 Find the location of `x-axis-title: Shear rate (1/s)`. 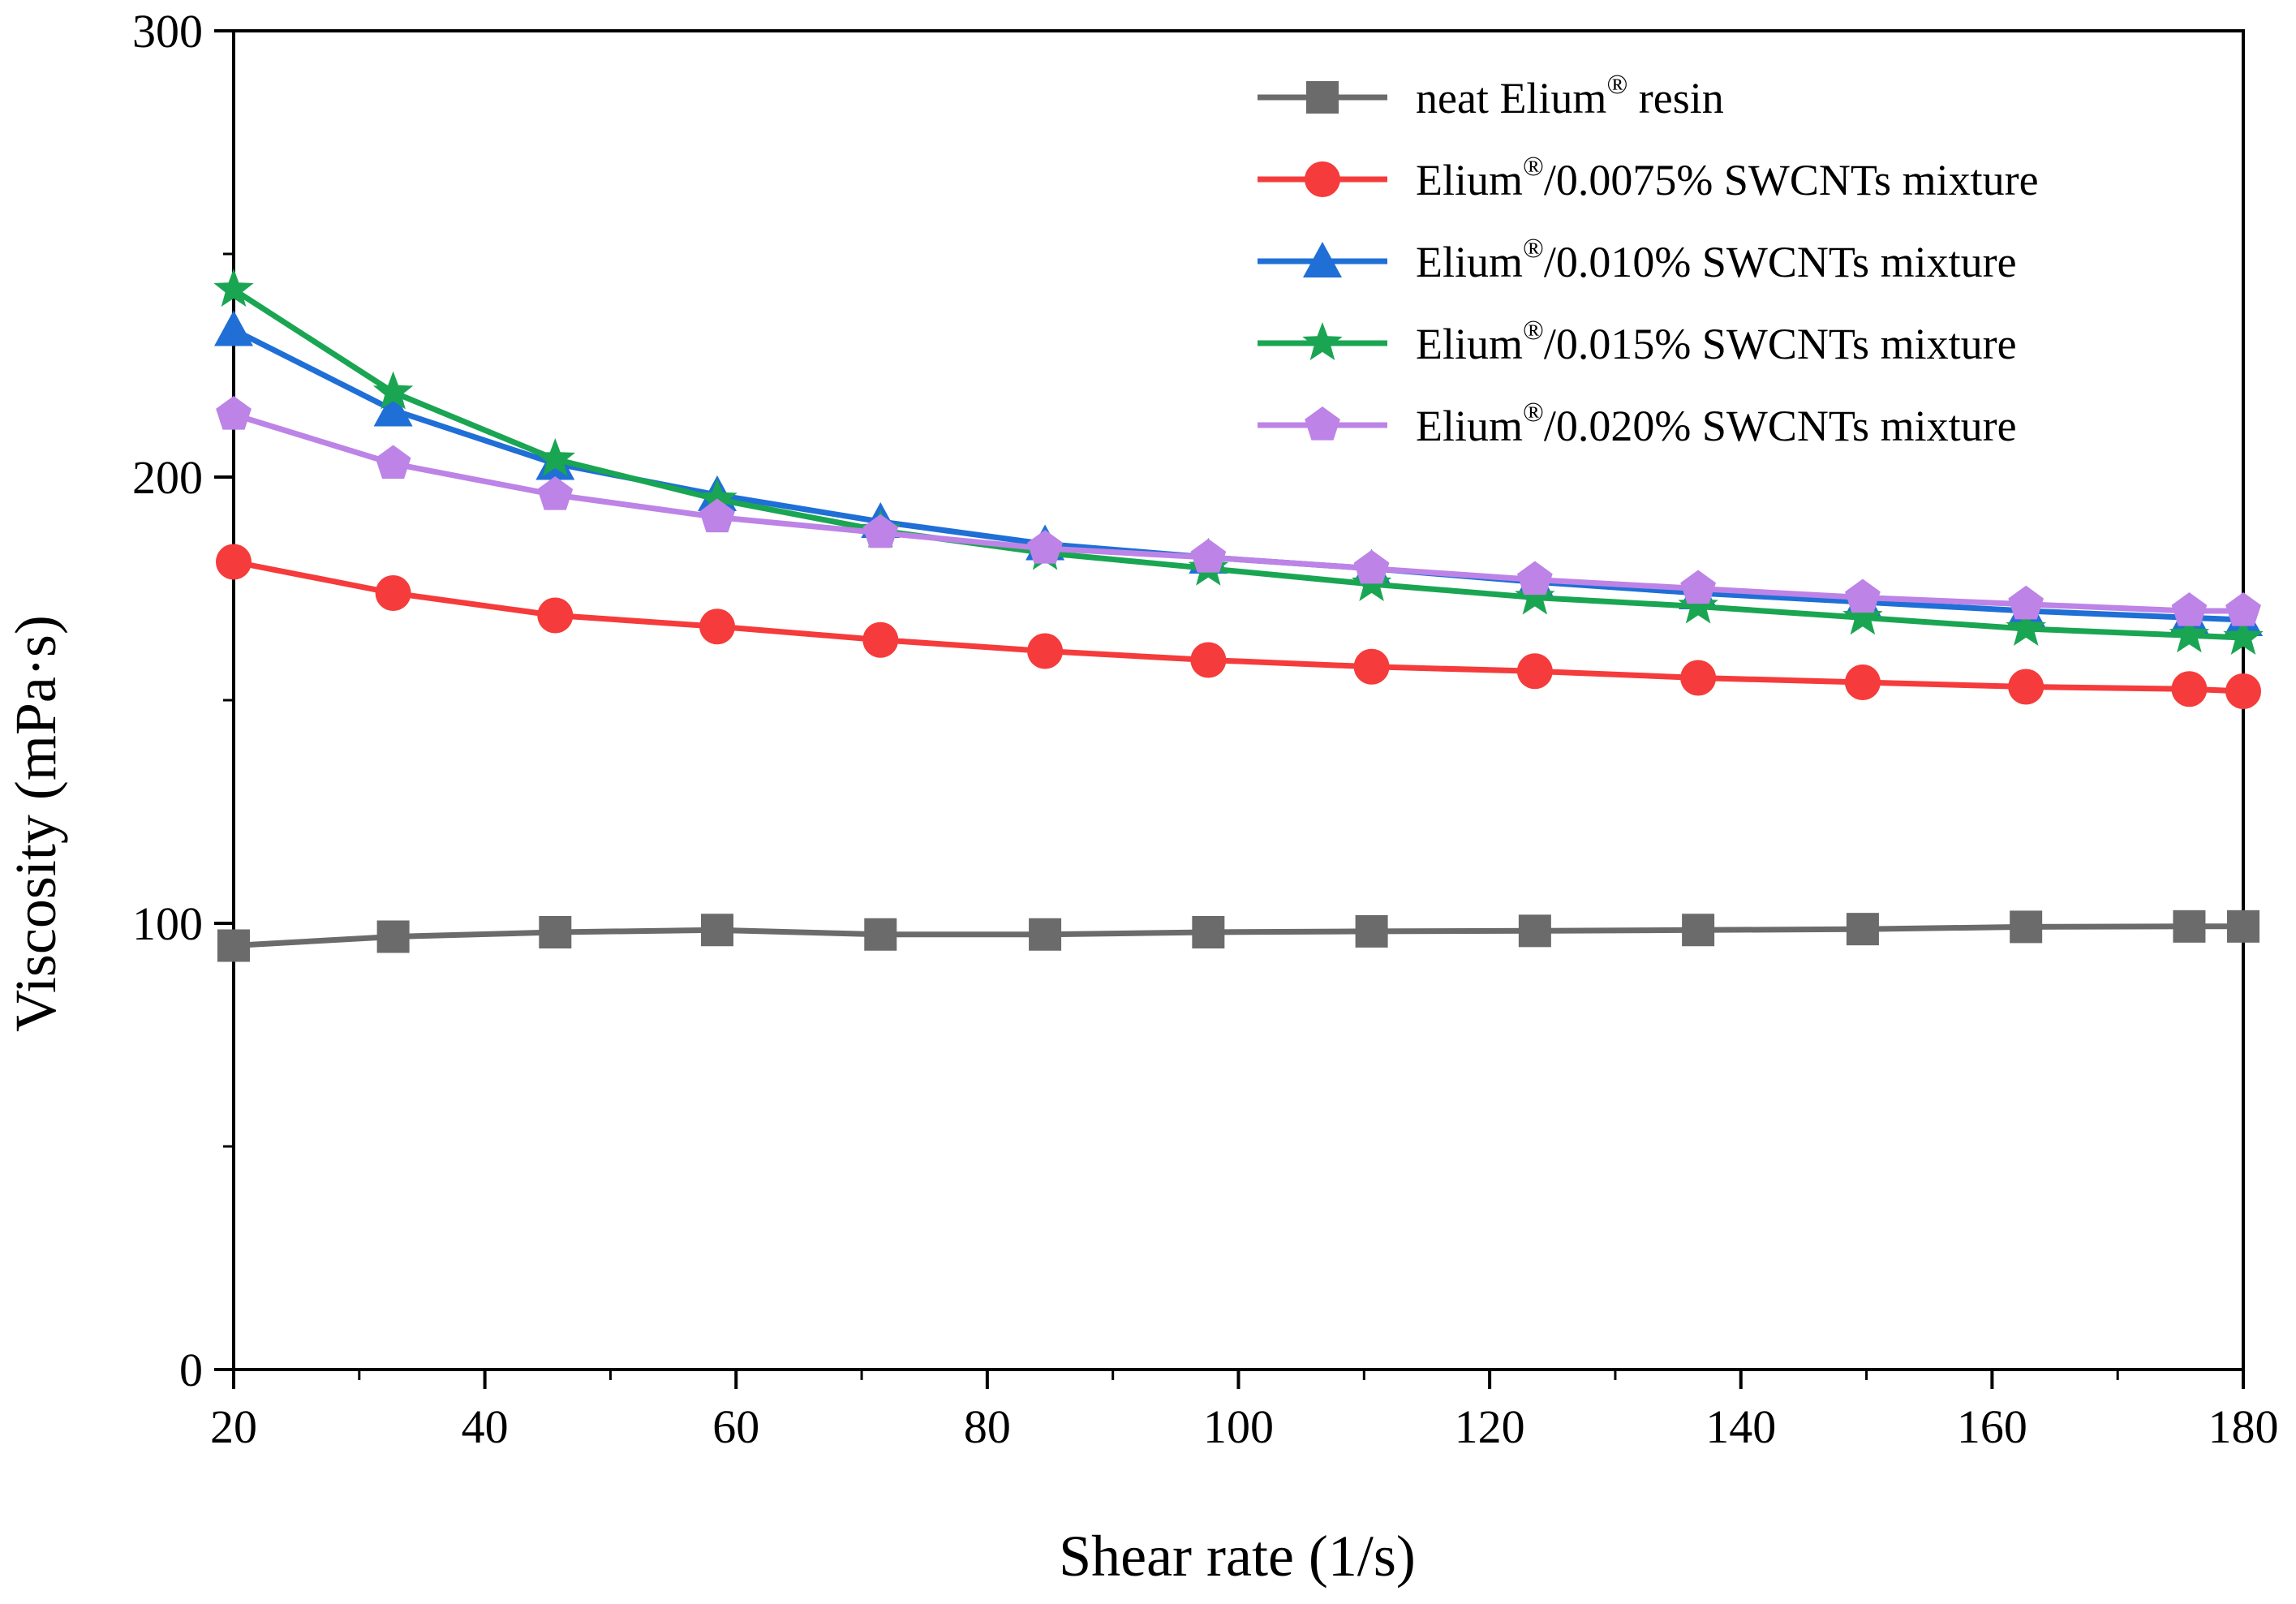

x-axis-title: Shear rate (1/s) is located at coordinates (1237, 1556).